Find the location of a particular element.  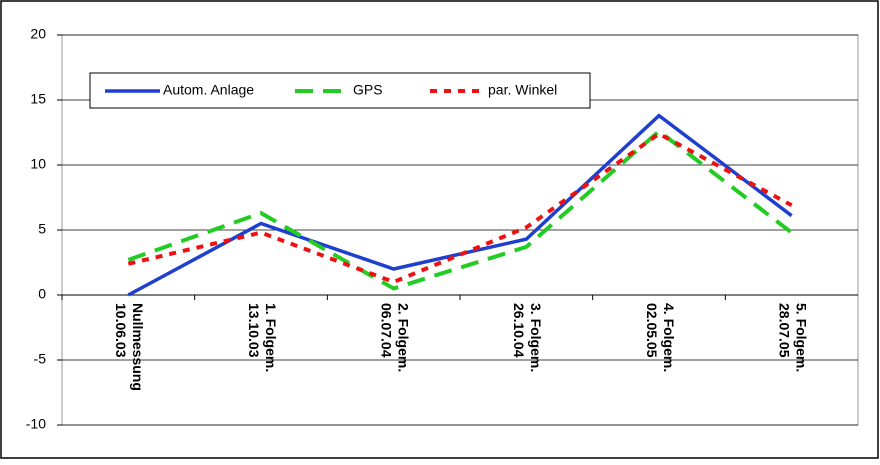

legend-label: Autom. Anlage is located at coordinates (208, 90).